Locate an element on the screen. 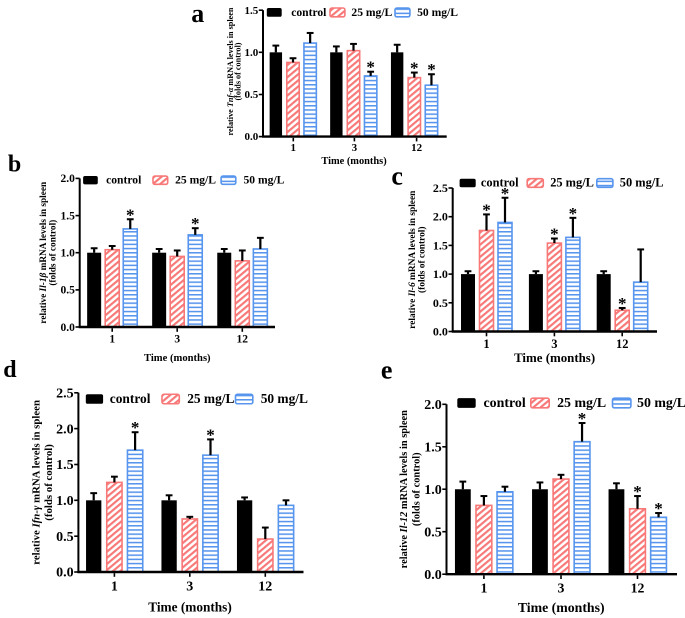 The height and width of the screenshot is (618, 685). svg-text: c is located at coordinates (397, 175).